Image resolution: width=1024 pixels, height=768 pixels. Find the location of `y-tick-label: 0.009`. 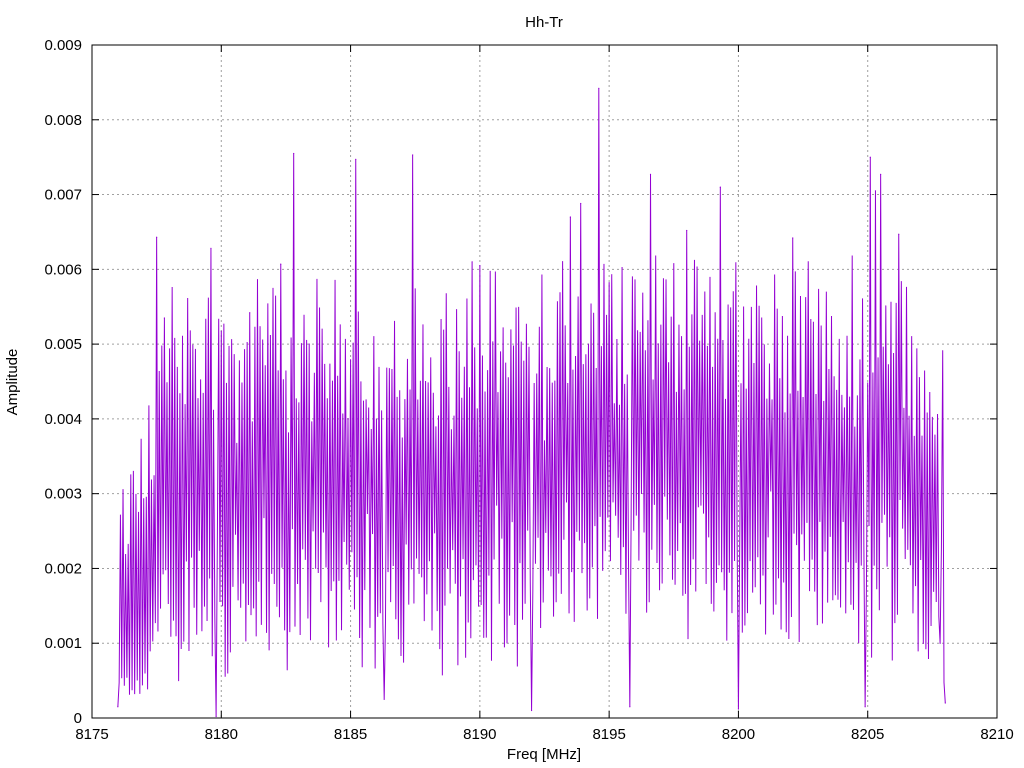

y-tick-label: 0.009 is located at coordinates (63, 45).